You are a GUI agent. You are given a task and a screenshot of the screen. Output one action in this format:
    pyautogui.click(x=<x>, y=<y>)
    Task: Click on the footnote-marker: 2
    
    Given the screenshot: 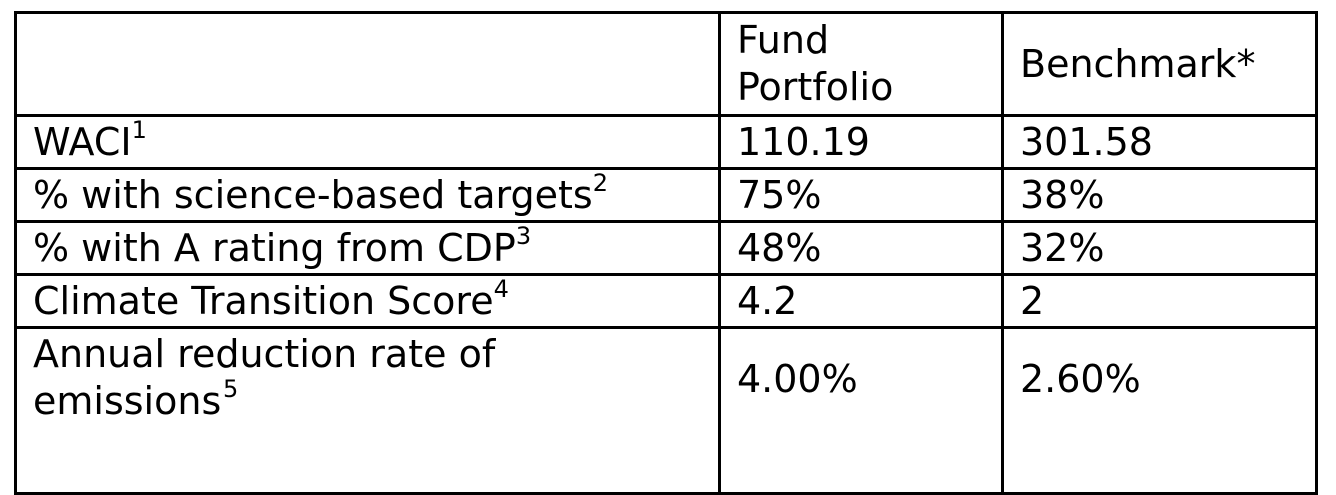 What is the action you would take?
    pyautogui.click(x=600, y=182)
    